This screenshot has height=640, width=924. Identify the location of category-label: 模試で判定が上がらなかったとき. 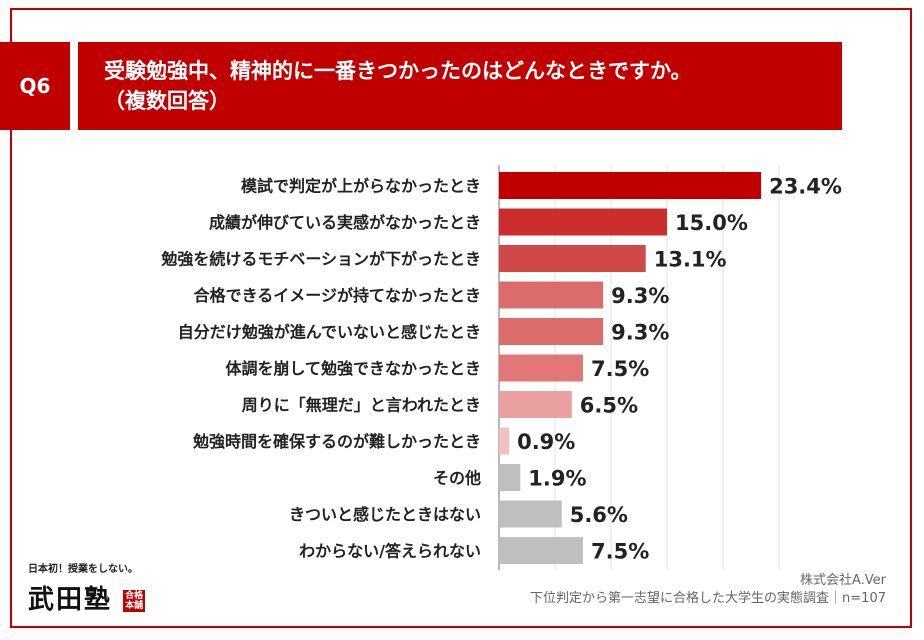
(361, 186).